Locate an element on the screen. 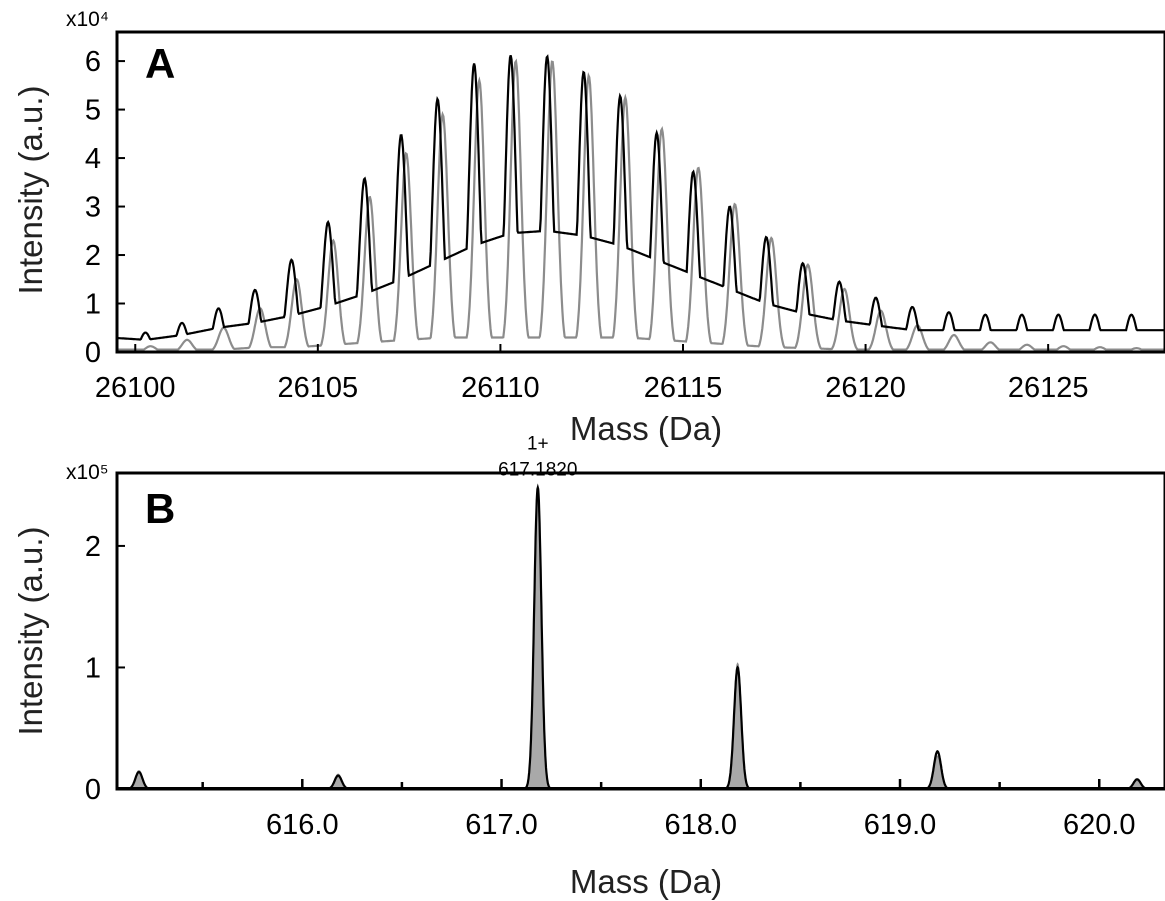 This screenshot has width=1165, height=901. x-tick-label: 26100 is located at coordinates (135, 388).